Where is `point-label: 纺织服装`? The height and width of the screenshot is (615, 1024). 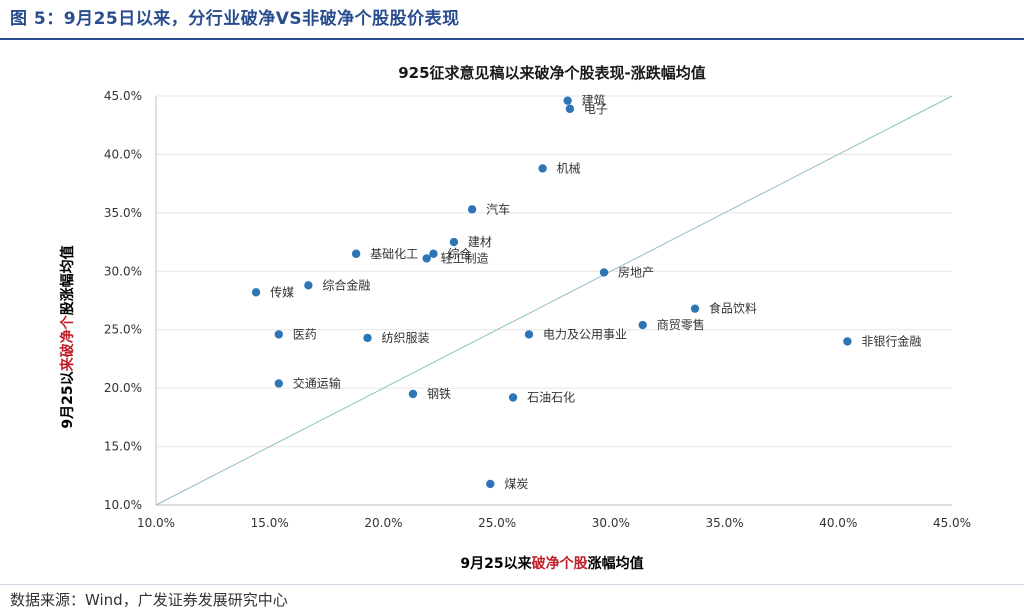 point-label: 纺织服装 is located at coordinates (406, 338).